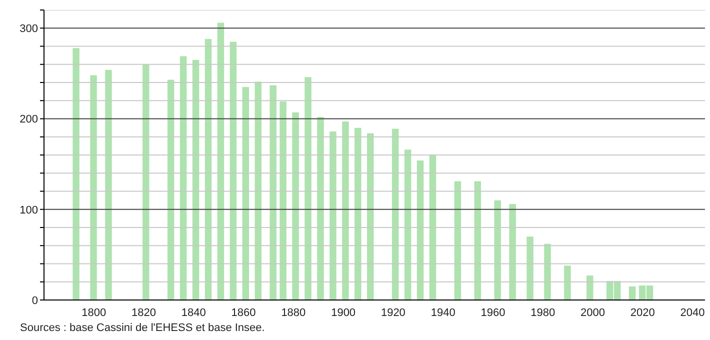 The image size is (710, 340). Describe the element at coordinates (443, 312) in the screenshot. I see `x-tick-label: 1940` at that location.